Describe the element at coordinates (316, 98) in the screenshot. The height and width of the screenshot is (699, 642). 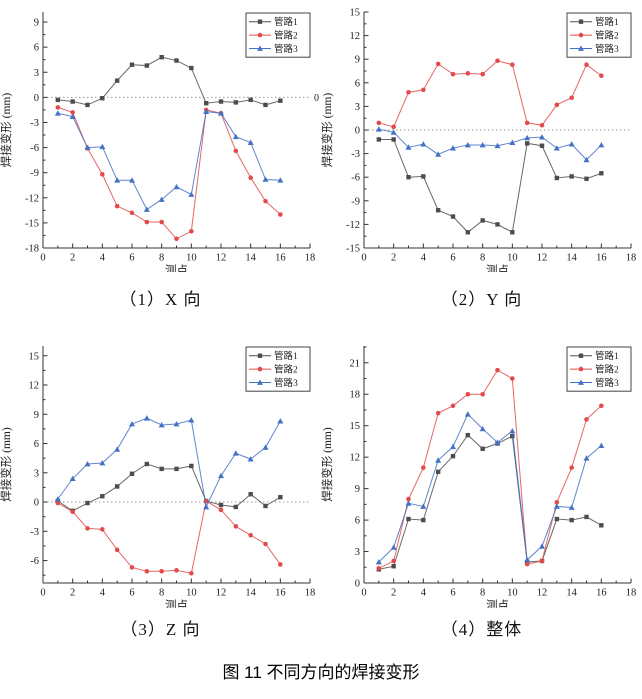
I see `zero-line-label: 0` at that location.